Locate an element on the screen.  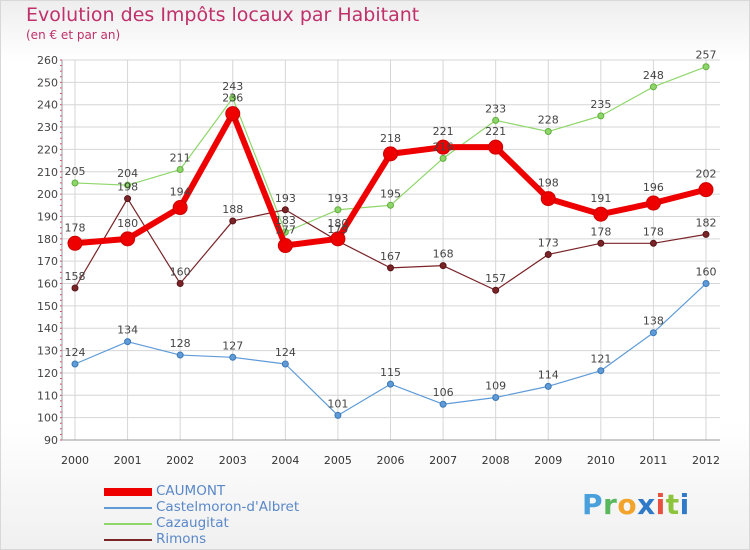
x-tick-label: 2004 is located at coordinates (285, 460).